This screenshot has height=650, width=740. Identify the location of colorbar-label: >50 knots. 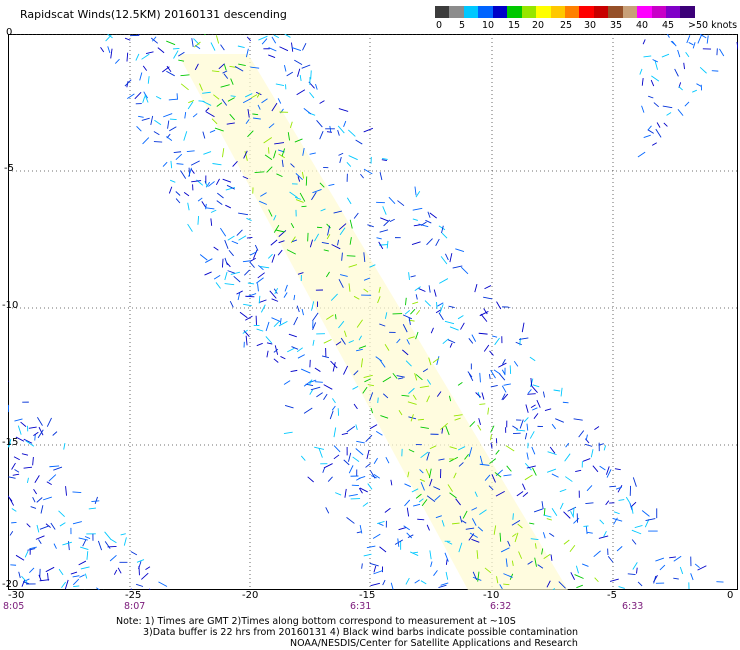
(713, 25).